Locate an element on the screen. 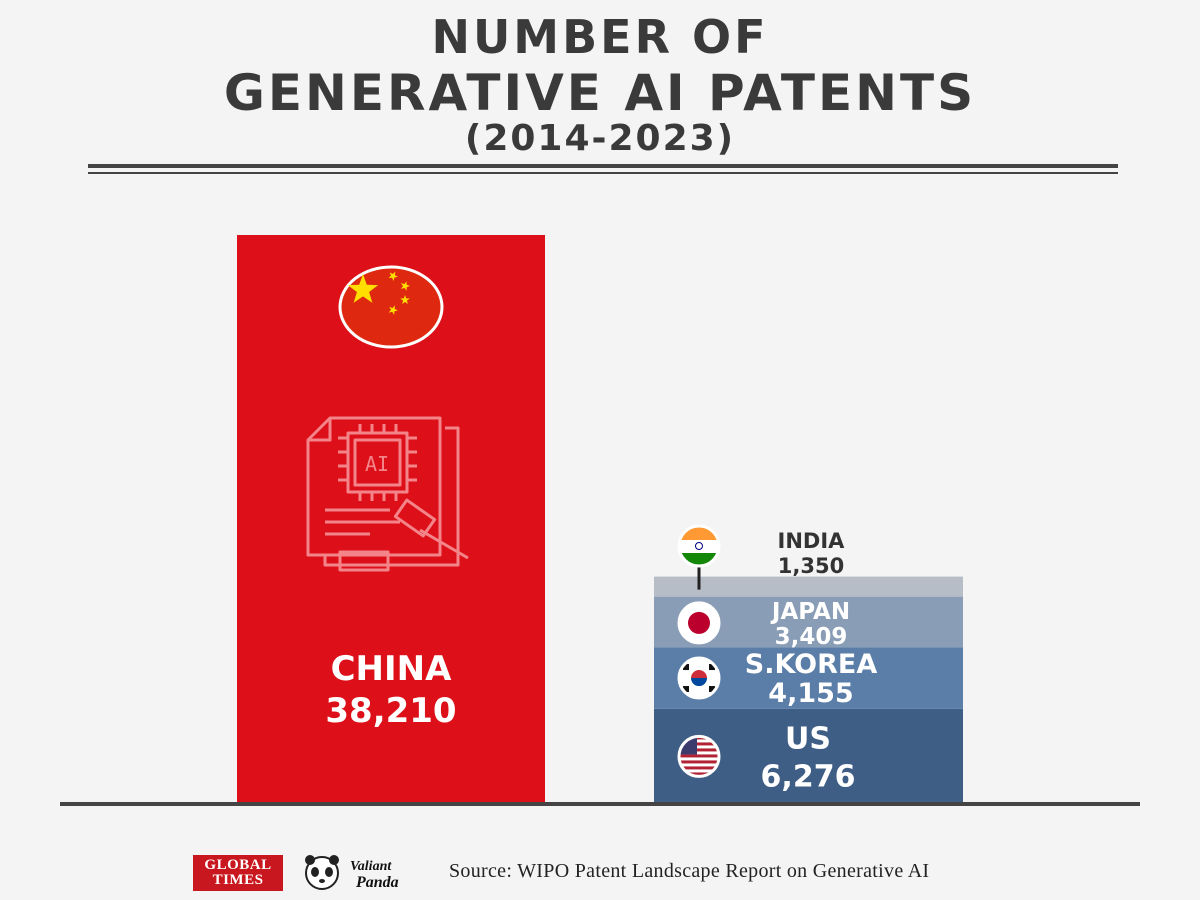  china-flag-icon is located at coordinates (391, 307).